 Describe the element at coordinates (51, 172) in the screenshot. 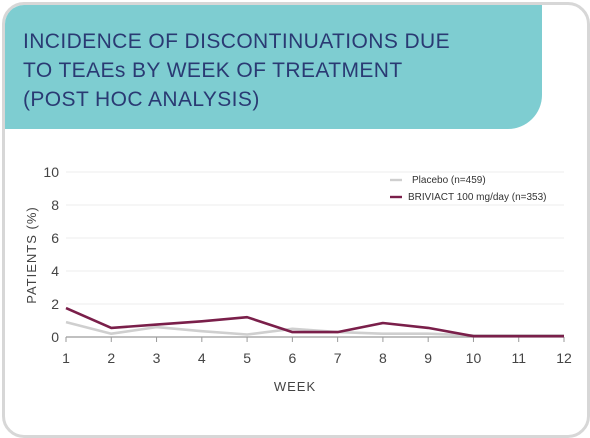

I see `y-tick-label: 10` at that location.